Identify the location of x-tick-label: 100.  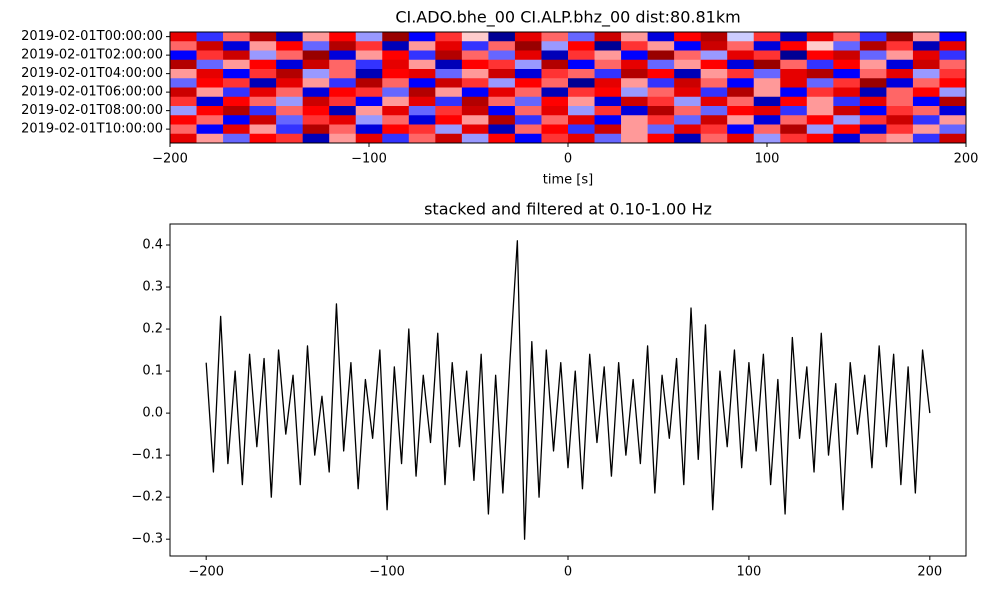
(767, 159).